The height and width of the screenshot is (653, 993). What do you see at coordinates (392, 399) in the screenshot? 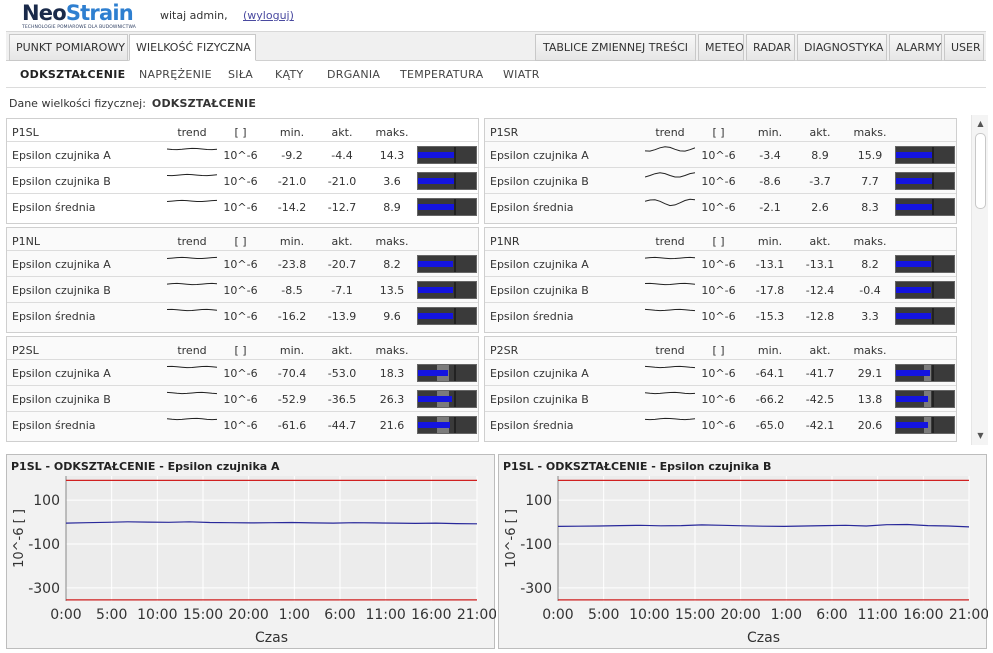
I see `value-max: 26.3` at bounding box center [392, 399].